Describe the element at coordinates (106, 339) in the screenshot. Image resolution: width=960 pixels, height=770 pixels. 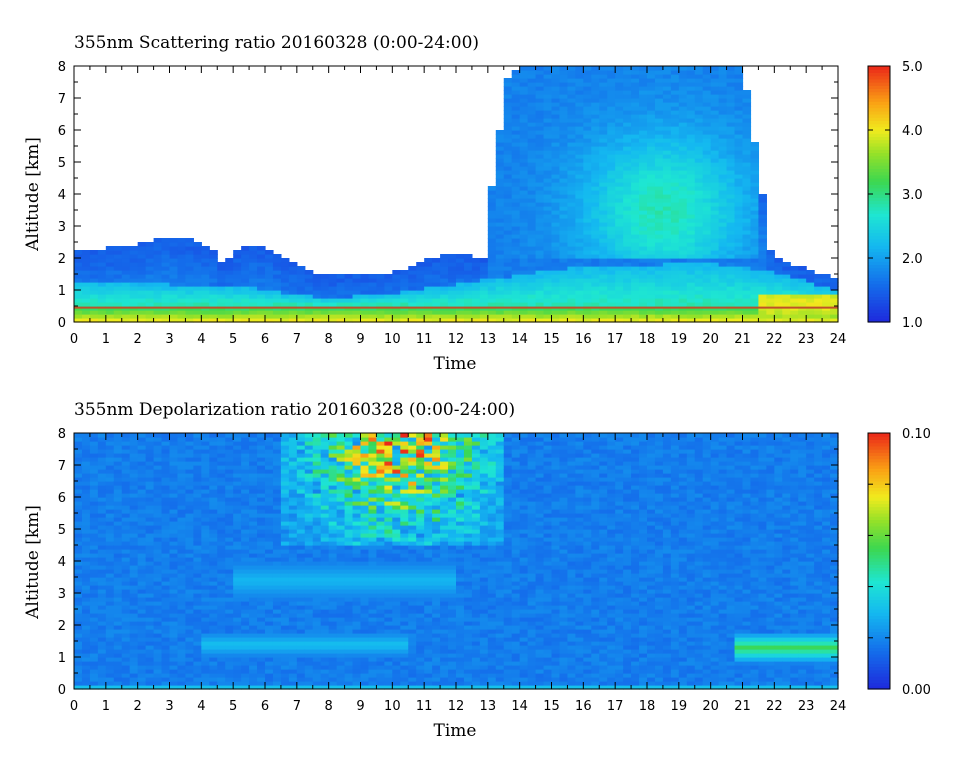
I see `x-tick-label: 1` at that location.